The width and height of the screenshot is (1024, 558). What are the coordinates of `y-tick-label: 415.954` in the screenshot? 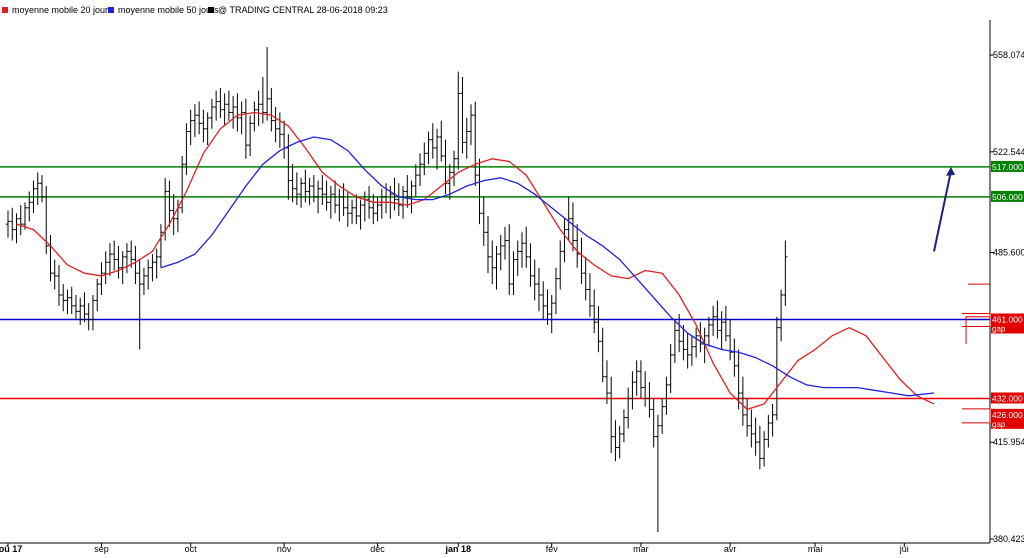 It's located at (1008, 442).